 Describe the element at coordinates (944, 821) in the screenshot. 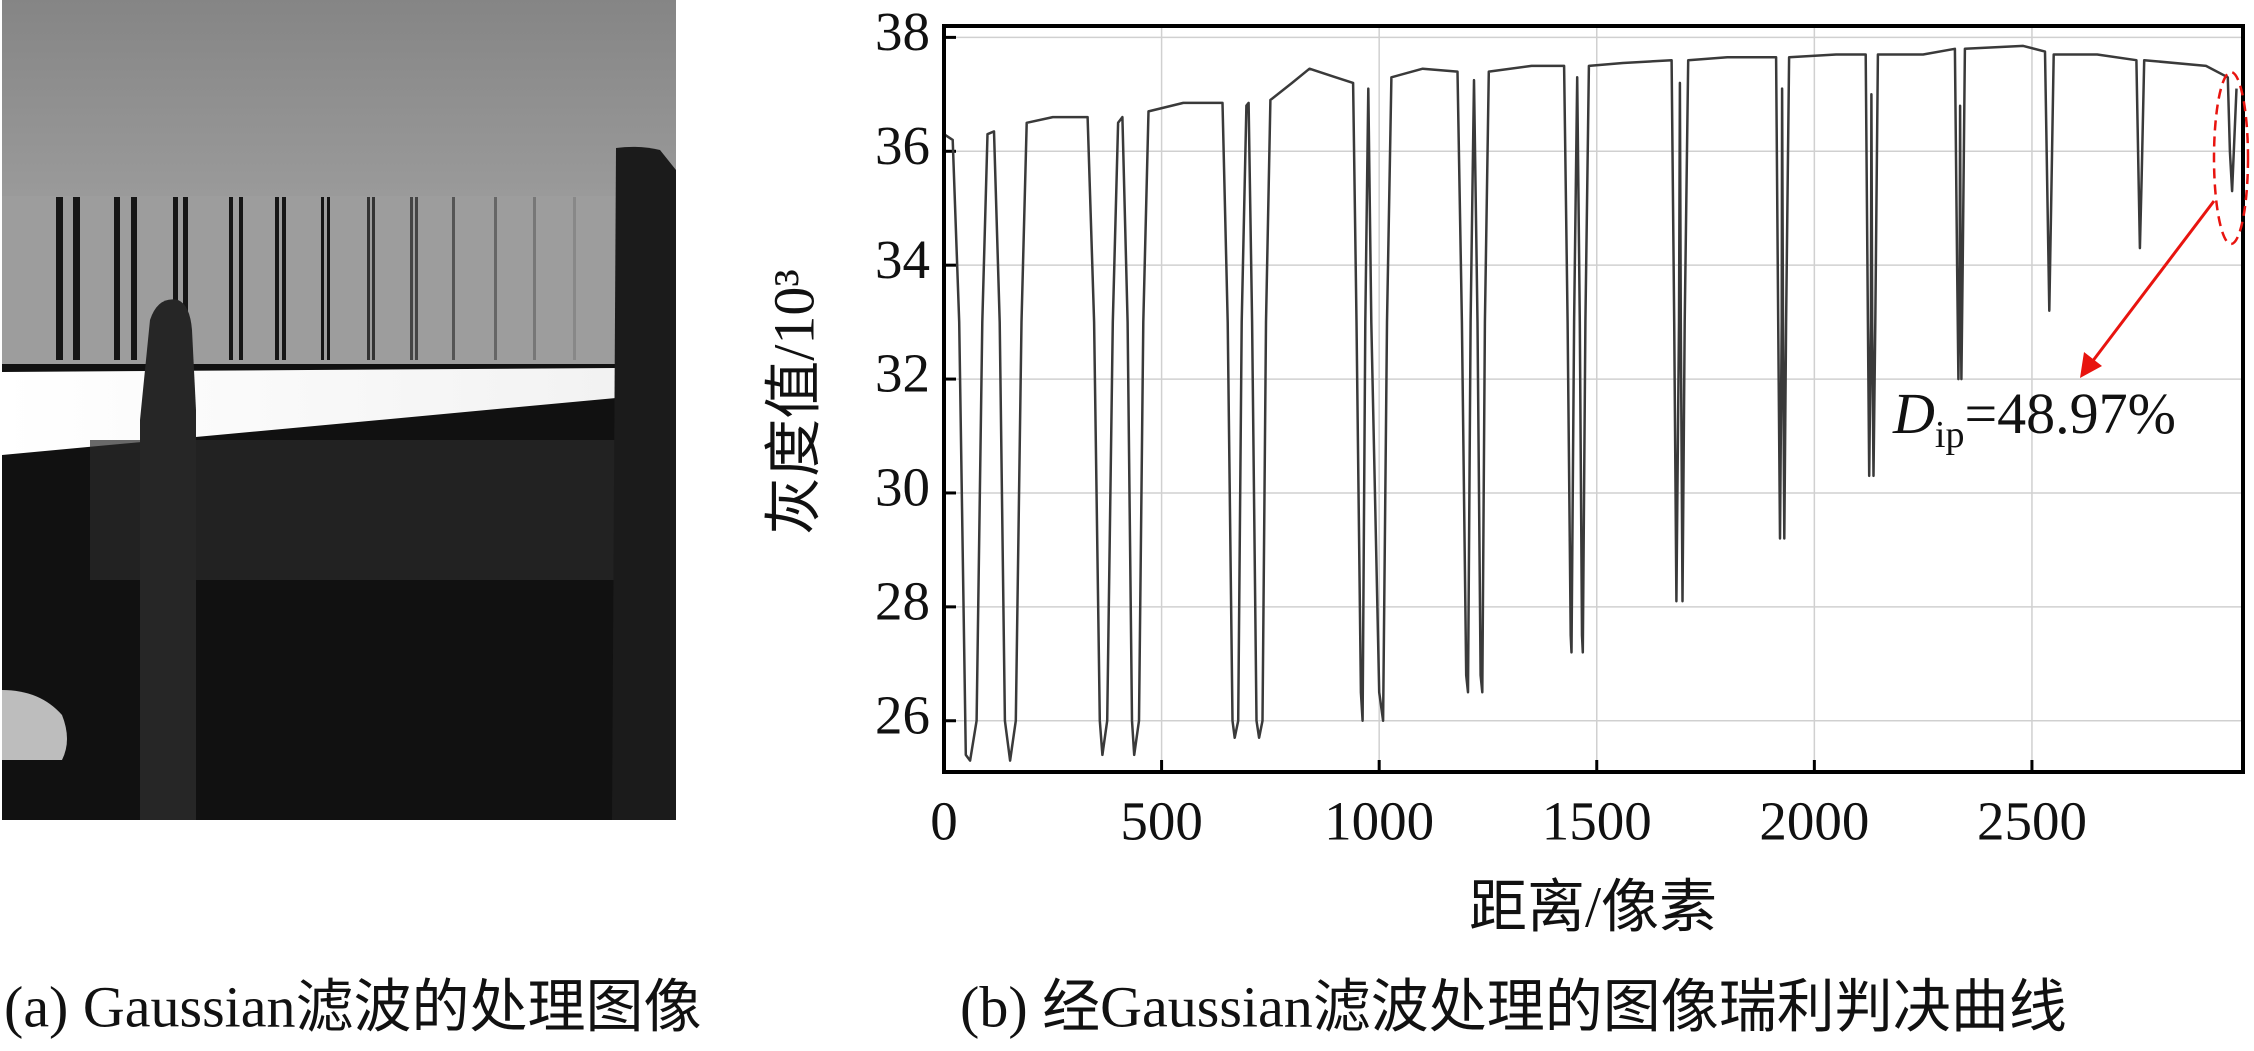

I see `x-tick-label: 0` at that location.